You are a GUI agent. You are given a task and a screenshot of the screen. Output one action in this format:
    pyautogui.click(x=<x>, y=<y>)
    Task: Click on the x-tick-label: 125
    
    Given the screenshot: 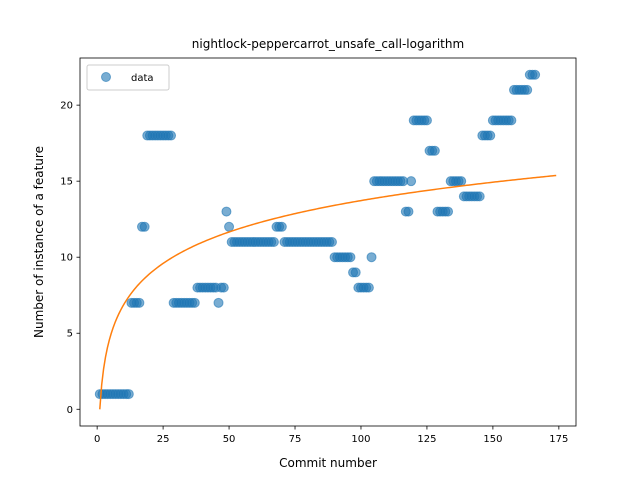 What is the action you would take?
    pyautogui.click(x=426, y=439)
    